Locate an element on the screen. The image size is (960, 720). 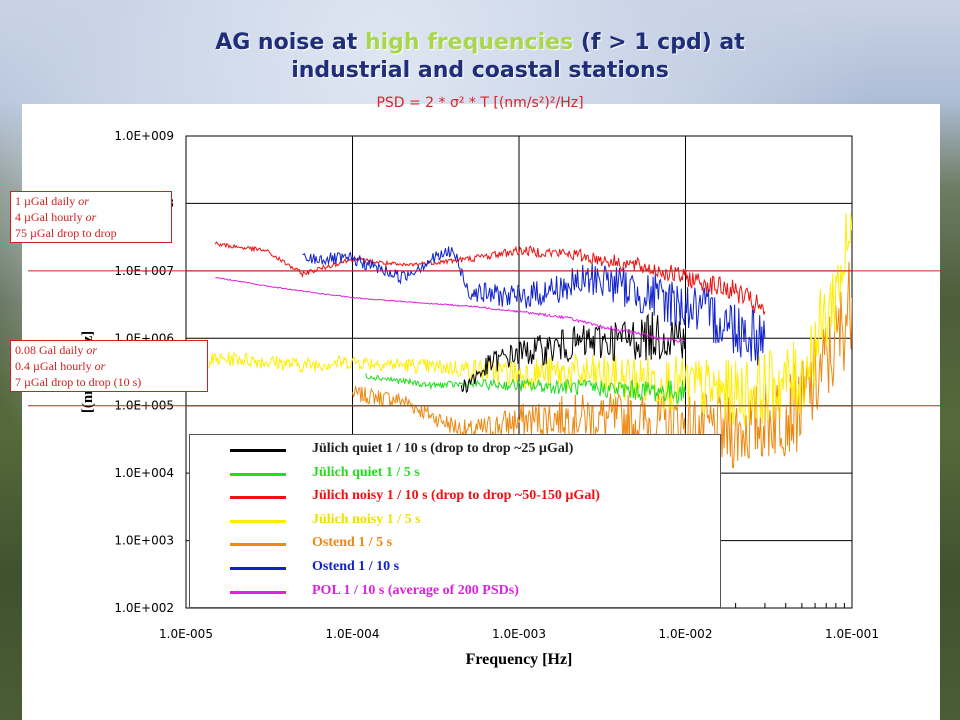
y-tick-label: 1.0E+003 is located at coordinates (144, 541).